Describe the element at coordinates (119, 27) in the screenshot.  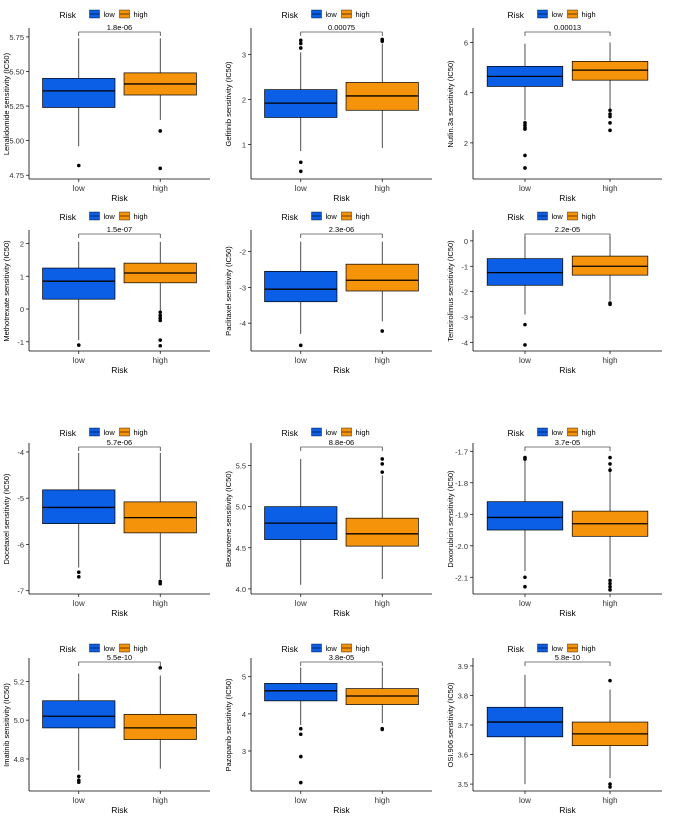
I see `p-value-label: 1.8e-06` at that location.